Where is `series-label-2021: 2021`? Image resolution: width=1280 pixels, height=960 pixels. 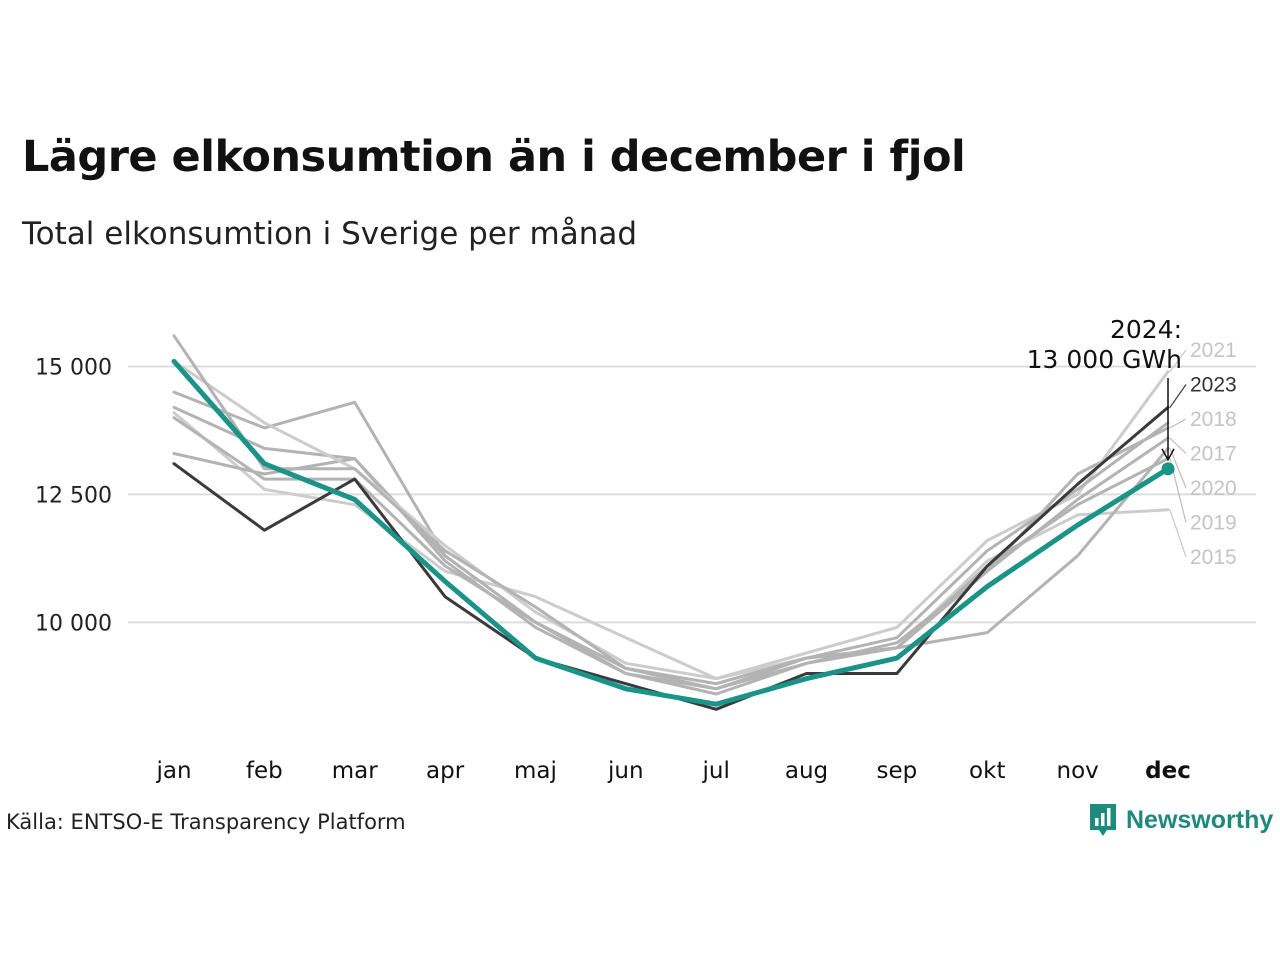
series-label-2021: 2021 is located at coordinates (1213, 350).